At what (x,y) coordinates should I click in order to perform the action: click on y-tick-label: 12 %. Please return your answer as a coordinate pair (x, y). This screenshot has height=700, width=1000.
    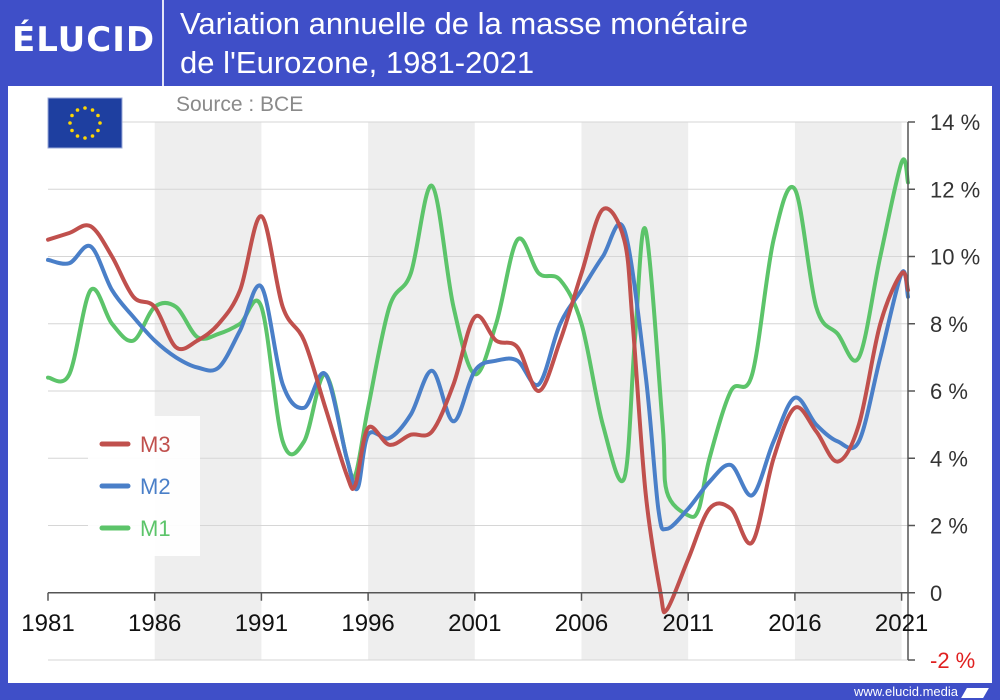
    Looking at the image, I should click on (955, 189).